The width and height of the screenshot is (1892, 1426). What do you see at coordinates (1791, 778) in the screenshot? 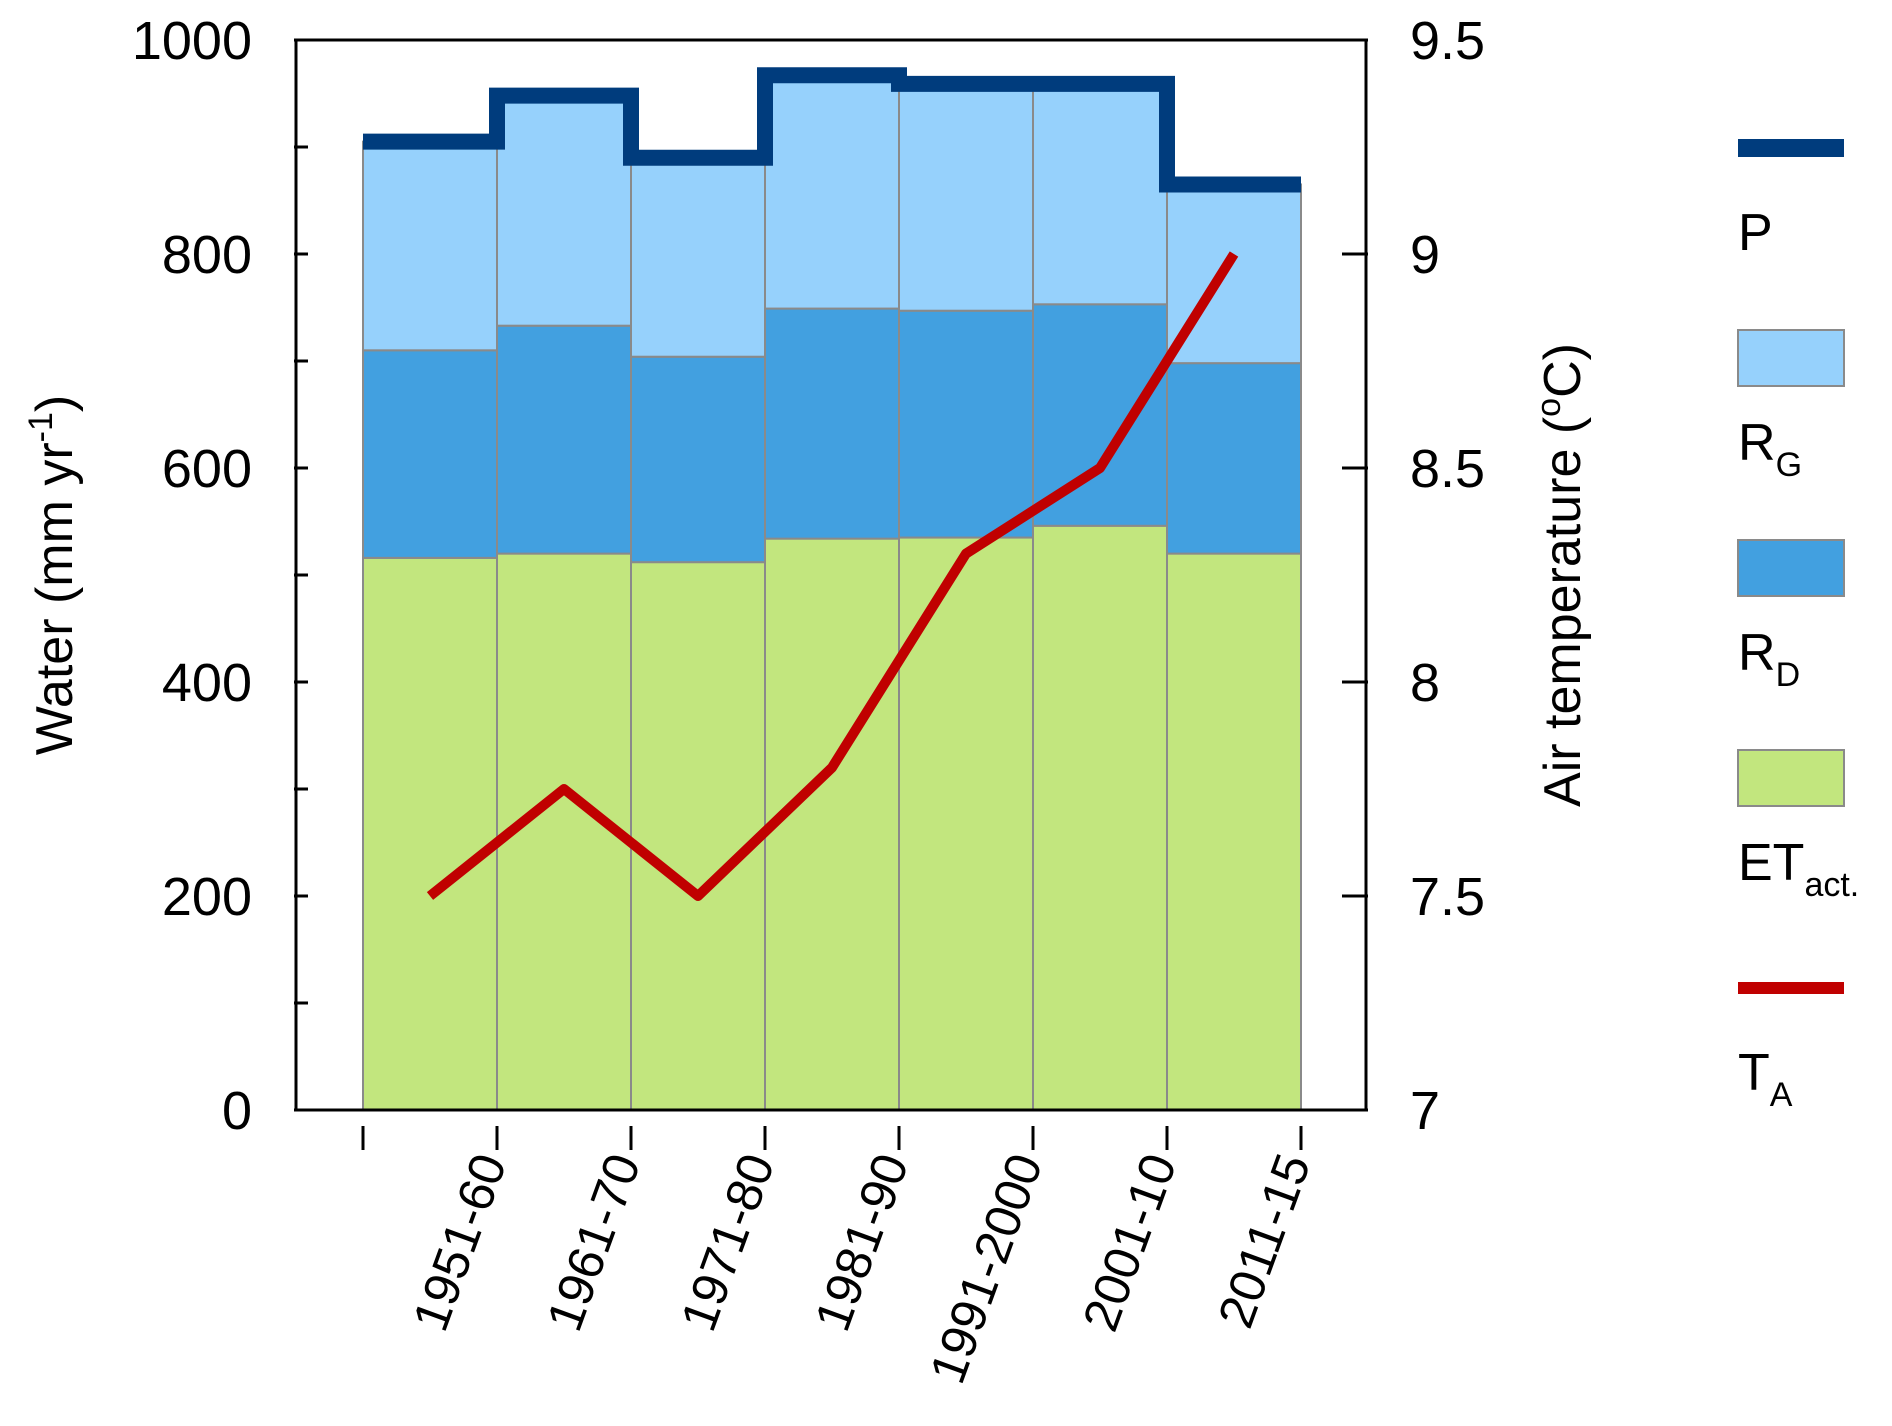
I see `legend-swatch-etact` at bounding box center [1791, 778].